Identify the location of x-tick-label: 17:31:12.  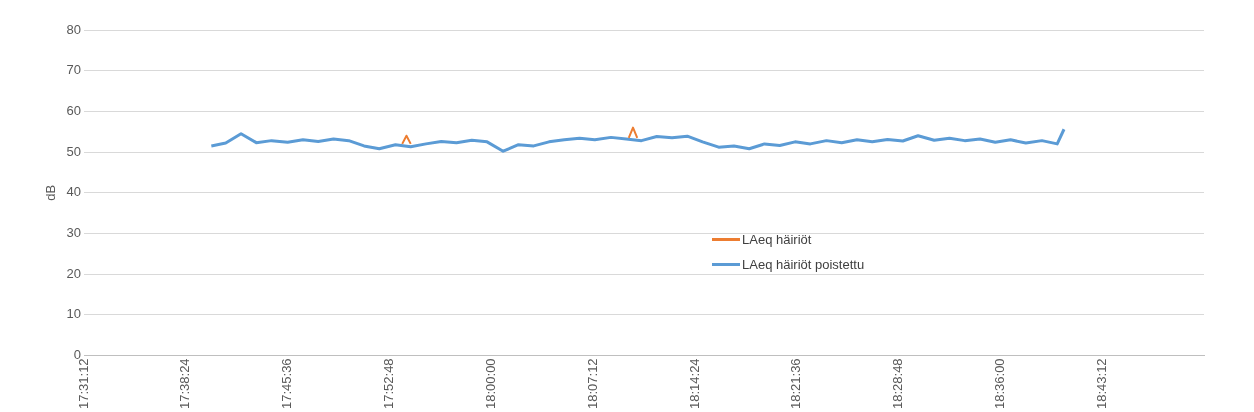
(83, 384).